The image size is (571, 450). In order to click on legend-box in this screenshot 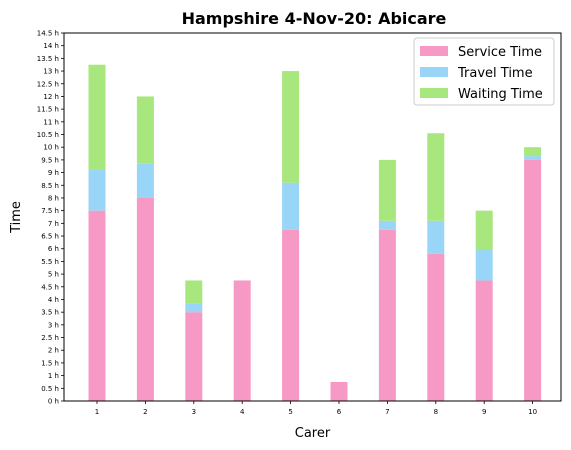, I will do `click(484, 71)`.